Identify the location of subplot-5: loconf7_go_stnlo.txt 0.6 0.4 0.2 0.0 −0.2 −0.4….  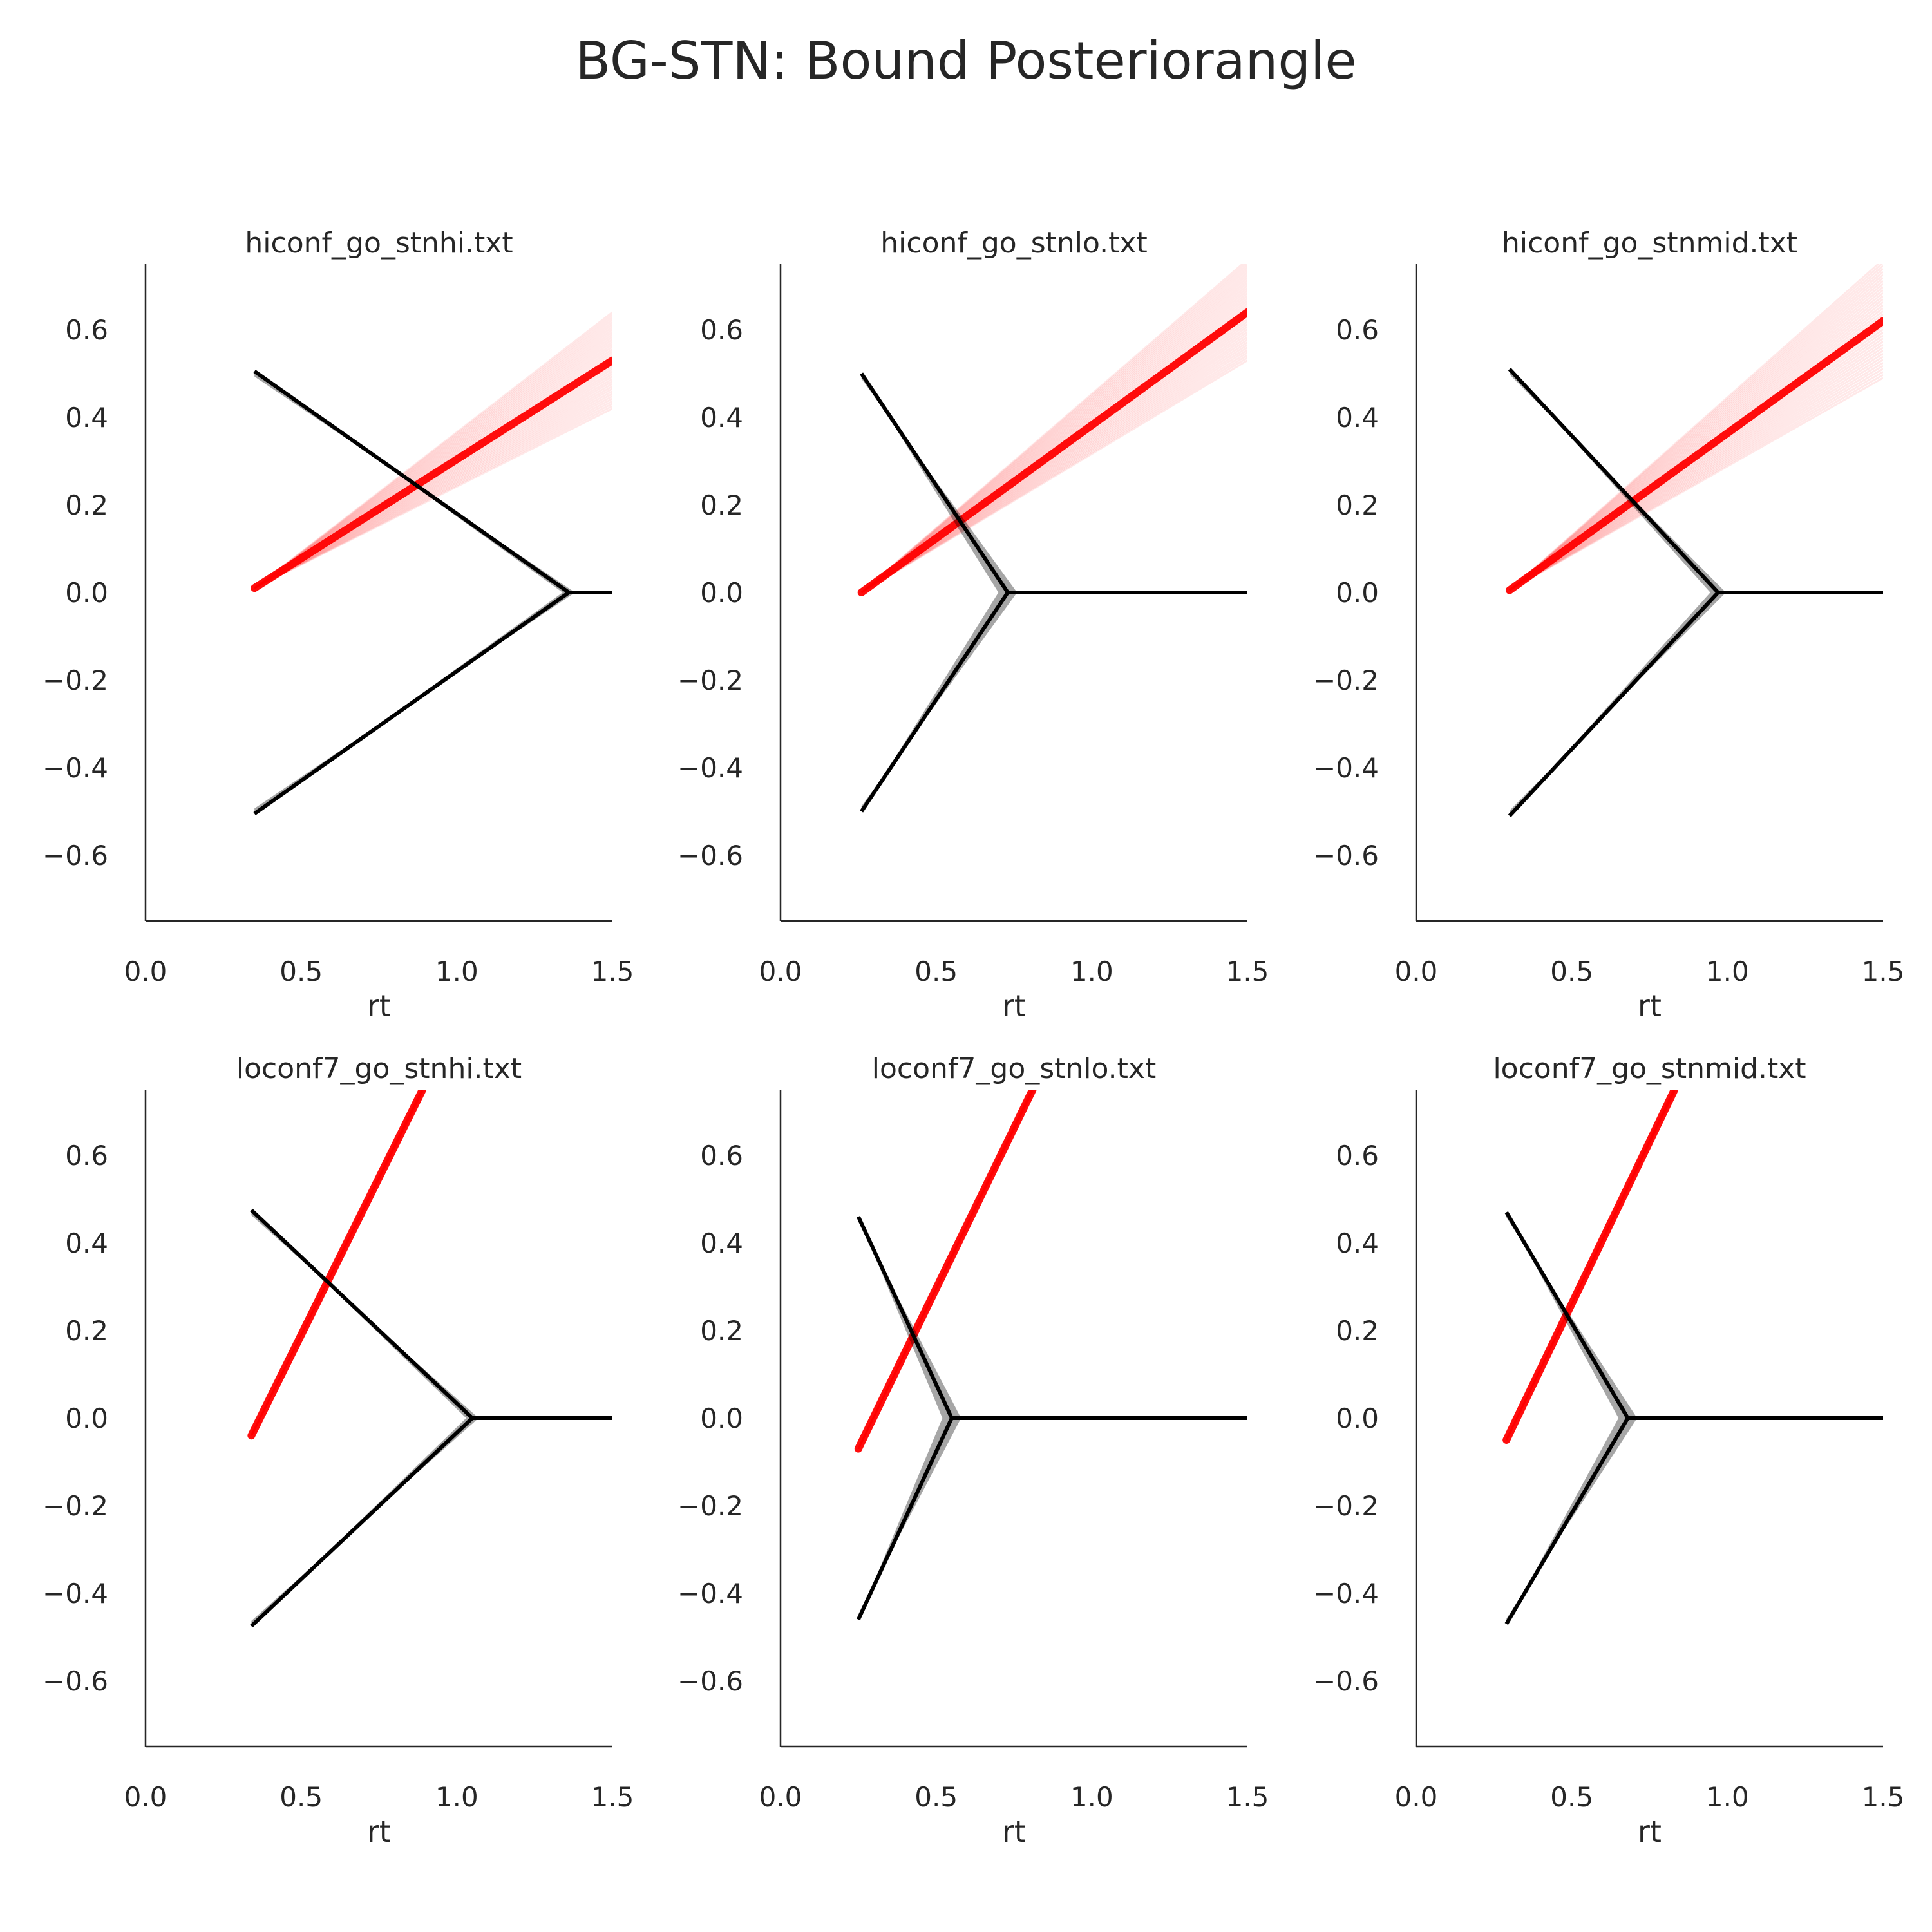
(973, 1450).